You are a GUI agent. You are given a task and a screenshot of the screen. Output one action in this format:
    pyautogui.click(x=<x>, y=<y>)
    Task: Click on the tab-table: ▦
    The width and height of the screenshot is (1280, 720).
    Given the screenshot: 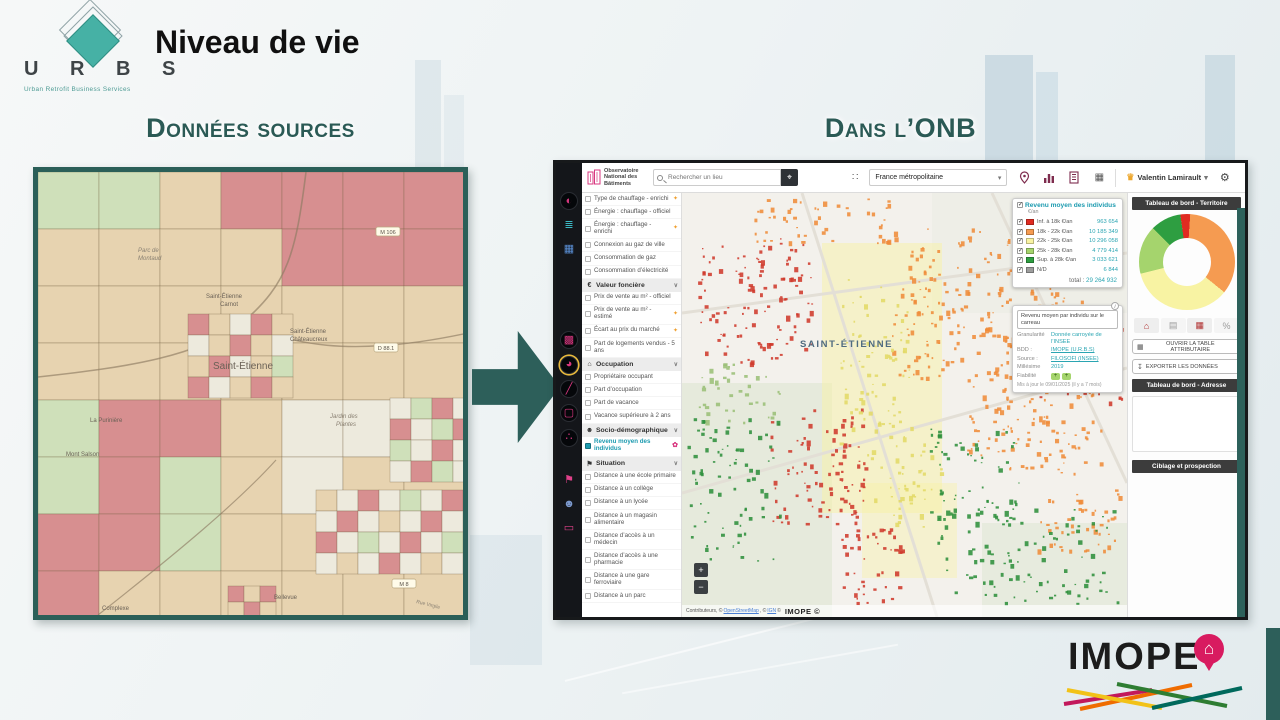 What is the action you would take?
    pyautogui.click(x=1200, y=325)
    